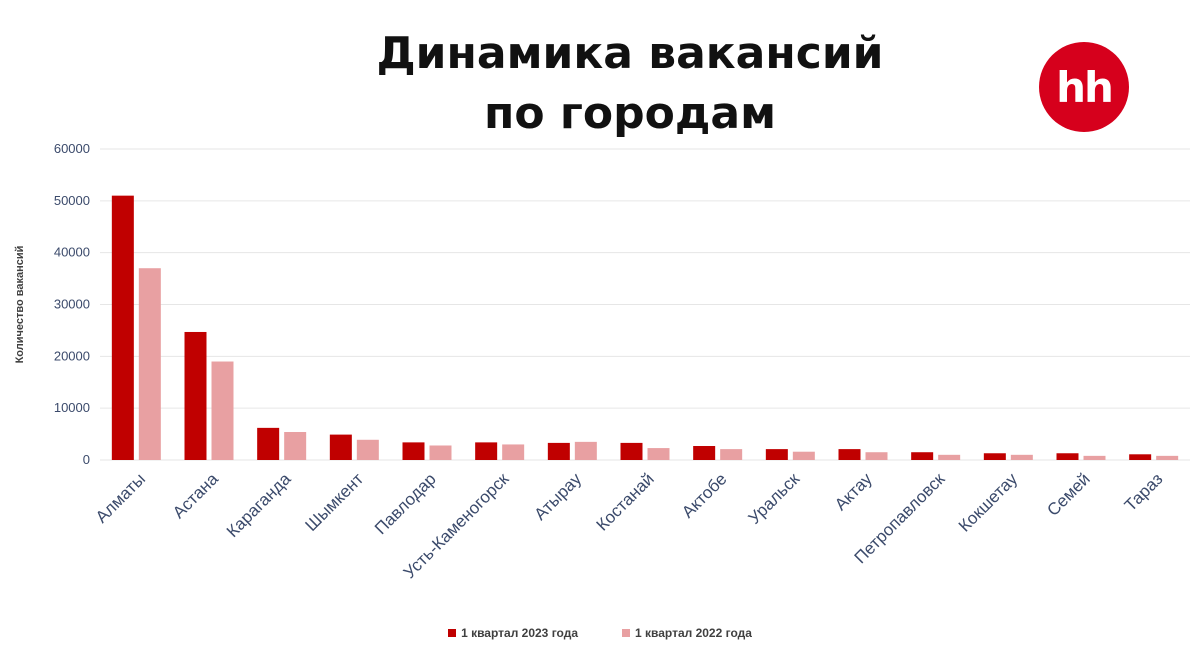 The width and height of the screenshot is (1200, 660). Describe the element at coordinates (558, 496) in the screenshot. I see `x-tick-label: Атырау` at that location.